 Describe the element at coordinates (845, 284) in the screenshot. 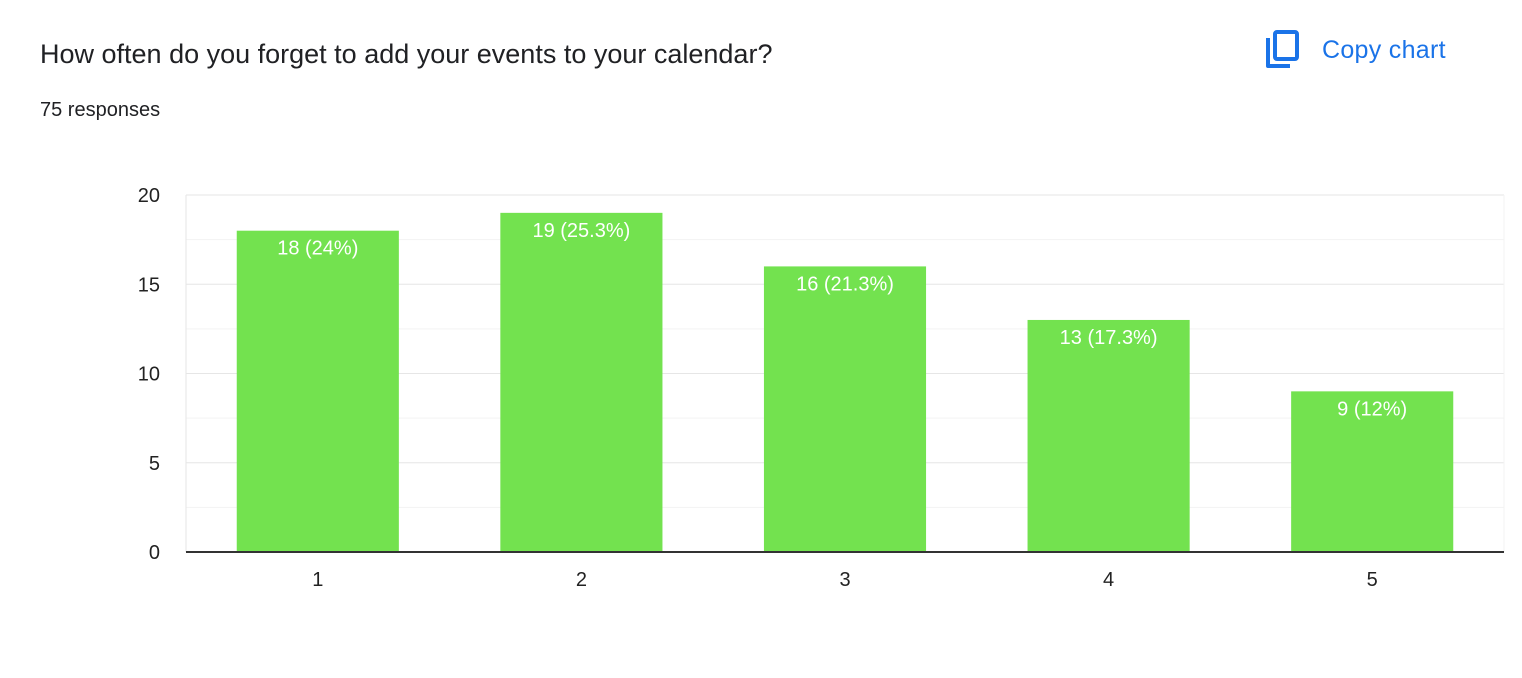

I see `bar-data-label: 16 (21.3%)` at that location.